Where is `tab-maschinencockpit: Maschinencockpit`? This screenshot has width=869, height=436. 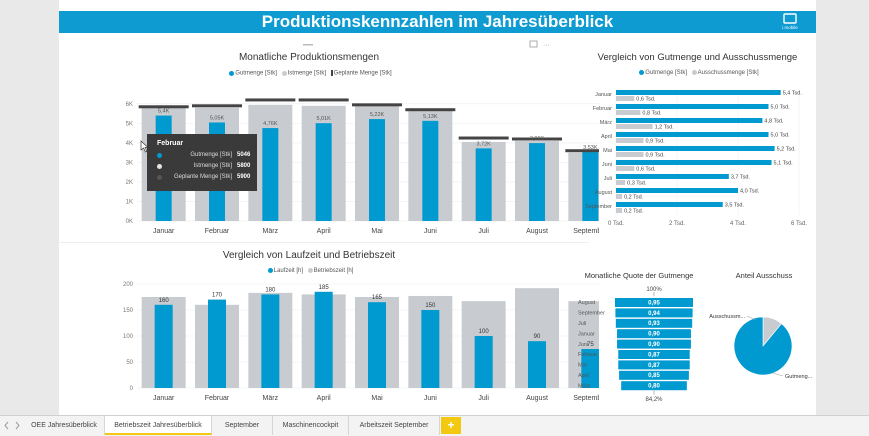 tab-maschinencockpit: Maschinencockpit is located at coordinates (311, 425).